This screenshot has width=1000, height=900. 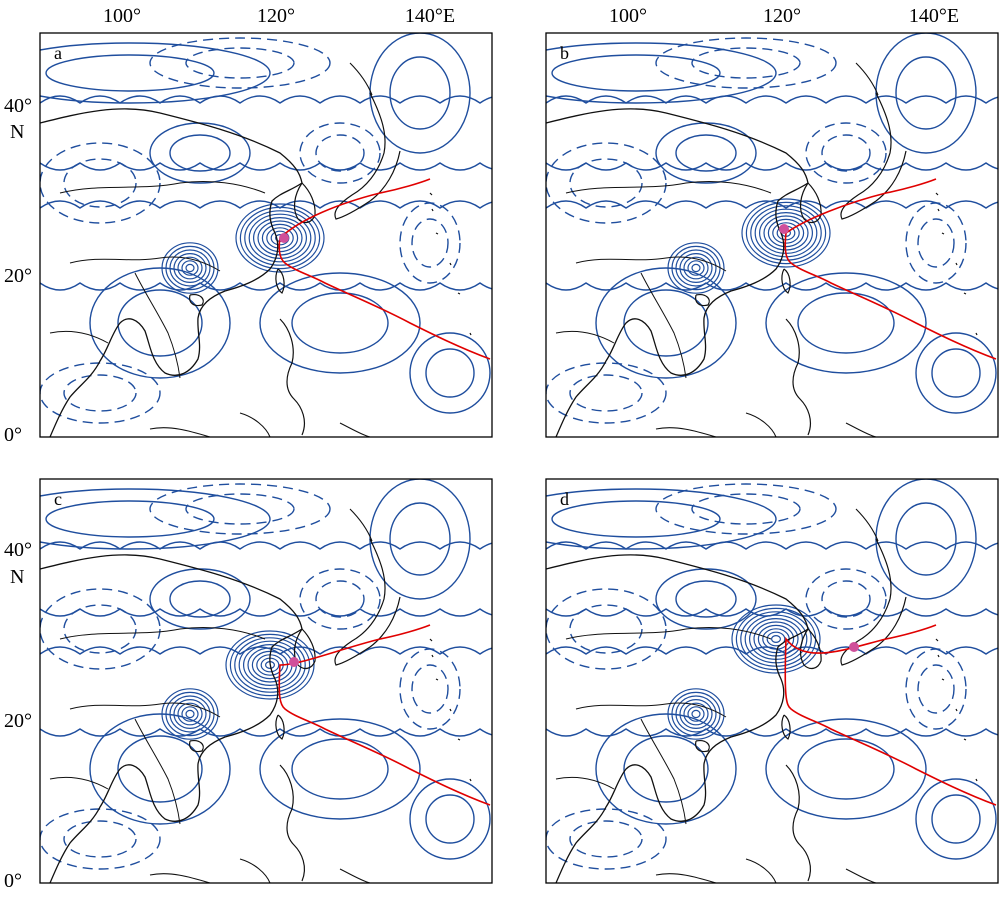 What do you see at coordinates (18, 550) in the screenshot?
I see `lat-label-40-bottom: 40°` at bounding box center [18, 550].